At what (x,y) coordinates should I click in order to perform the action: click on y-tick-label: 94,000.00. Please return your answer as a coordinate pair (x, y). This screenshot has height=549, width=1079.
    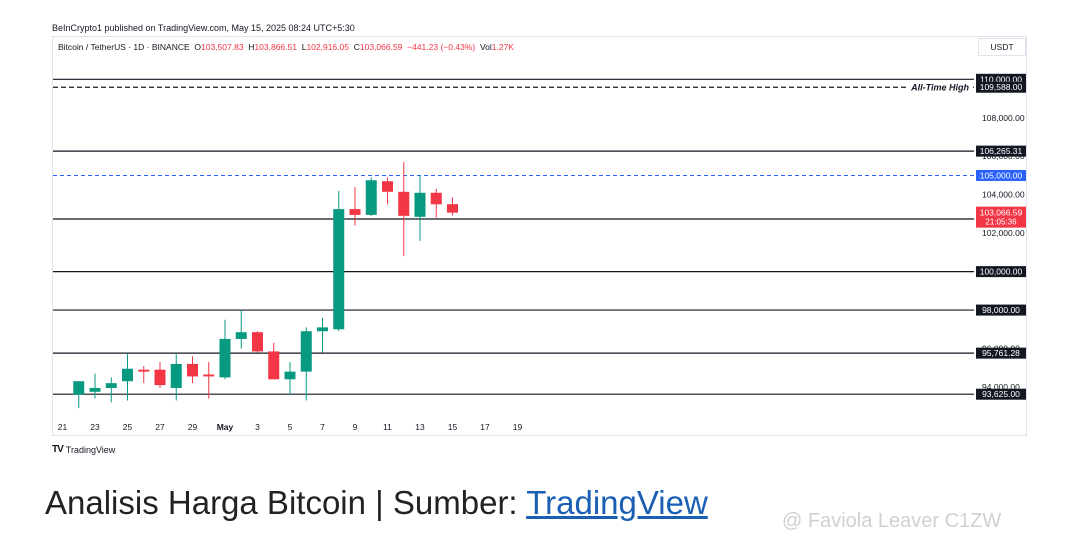
    Looking at the image, I should click on (1001, 387).